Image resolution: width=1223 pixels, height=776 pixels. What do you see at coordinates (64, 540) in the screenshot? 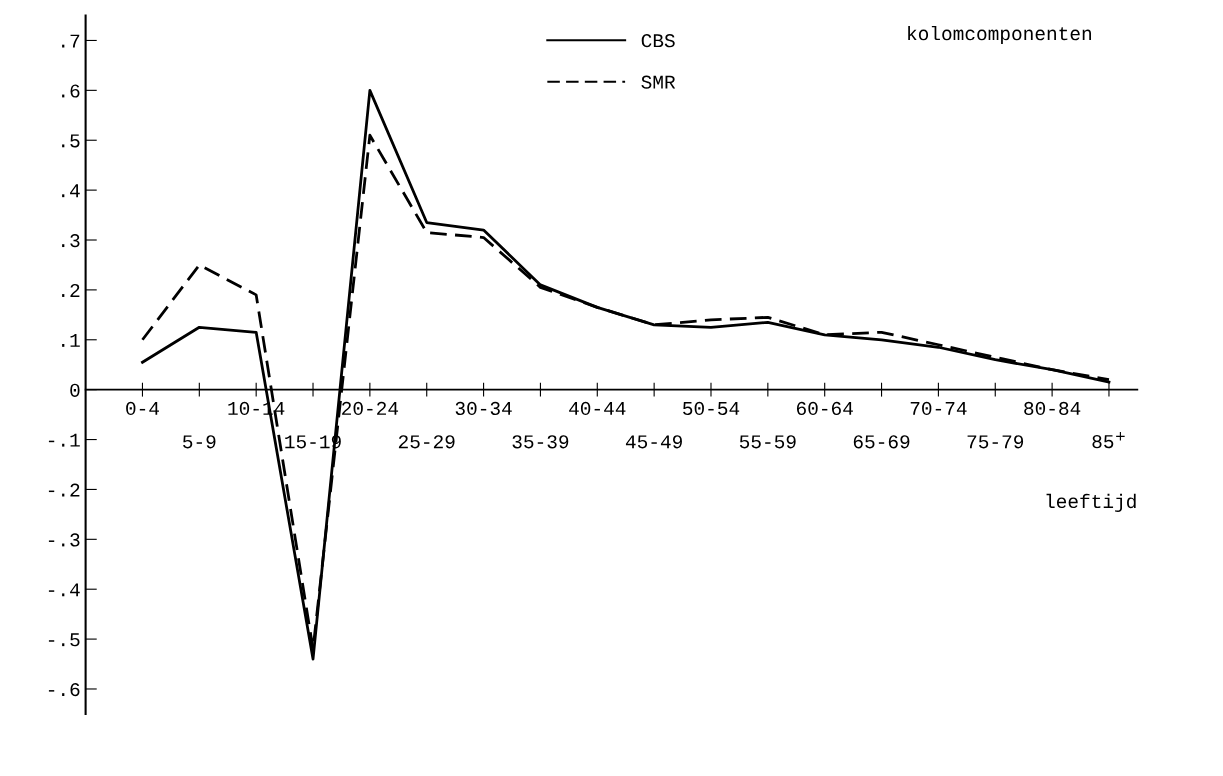
I see `y-tick-label: -.3` at bounding box center [64, 540].